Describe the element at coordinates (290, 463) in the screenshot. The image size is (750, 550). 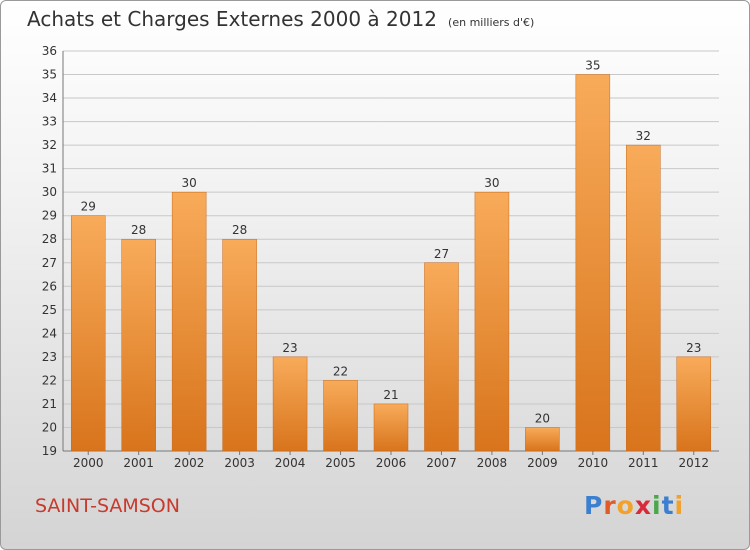
I see `x-tick-label: 2004` at that location.